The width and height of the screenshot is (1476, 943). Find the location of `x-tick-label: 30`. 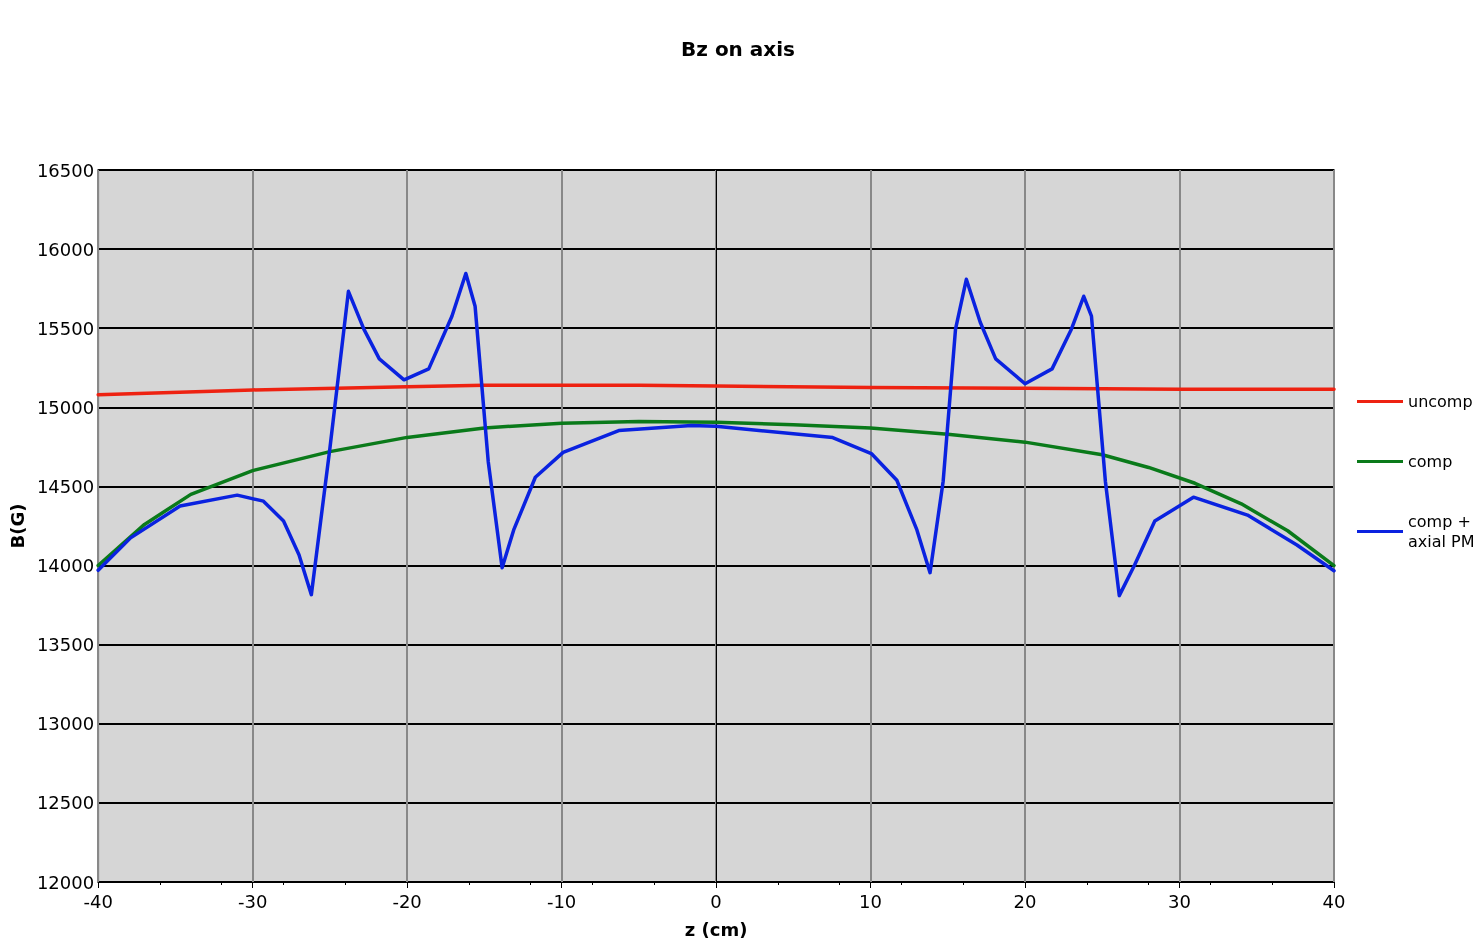

x-tick-label: 30 is located at coordinates (1179, 901).